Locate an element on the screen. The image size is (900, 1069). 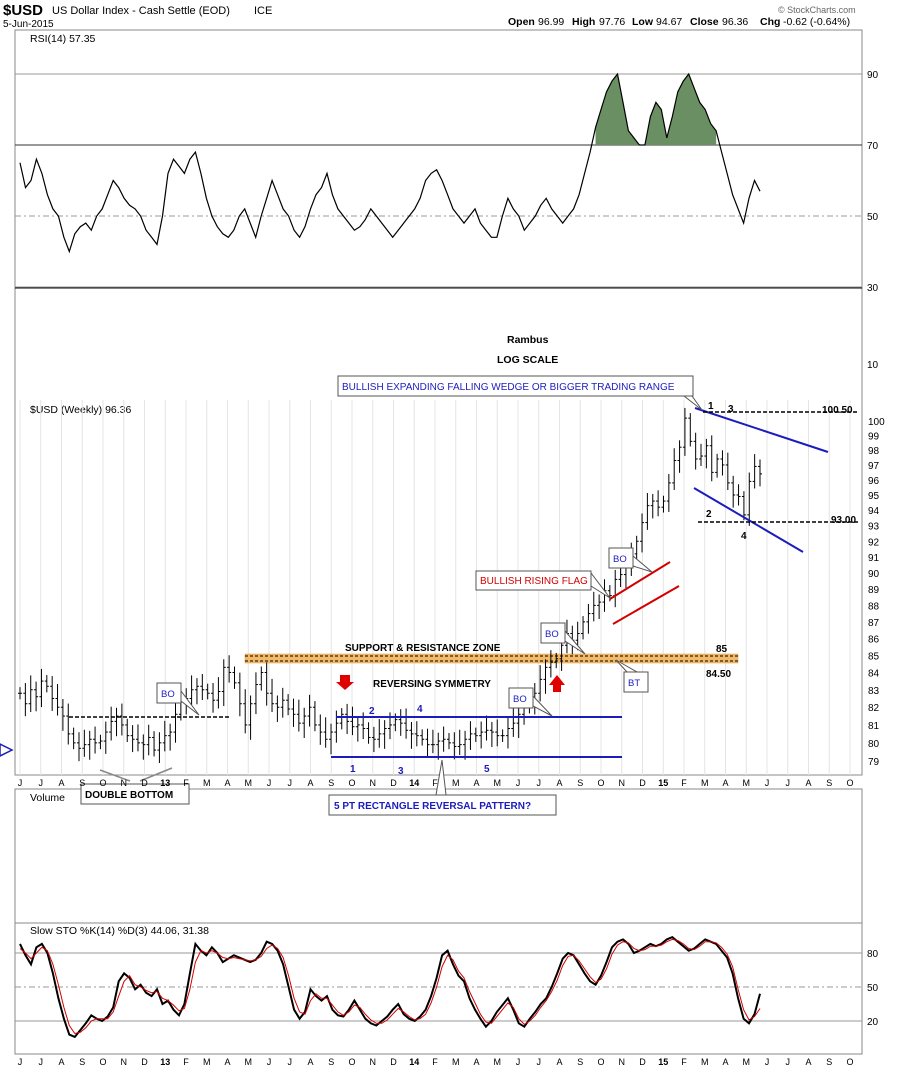
rsi-title: RSI(14) 57.35 is located at coordinates (63, 39).